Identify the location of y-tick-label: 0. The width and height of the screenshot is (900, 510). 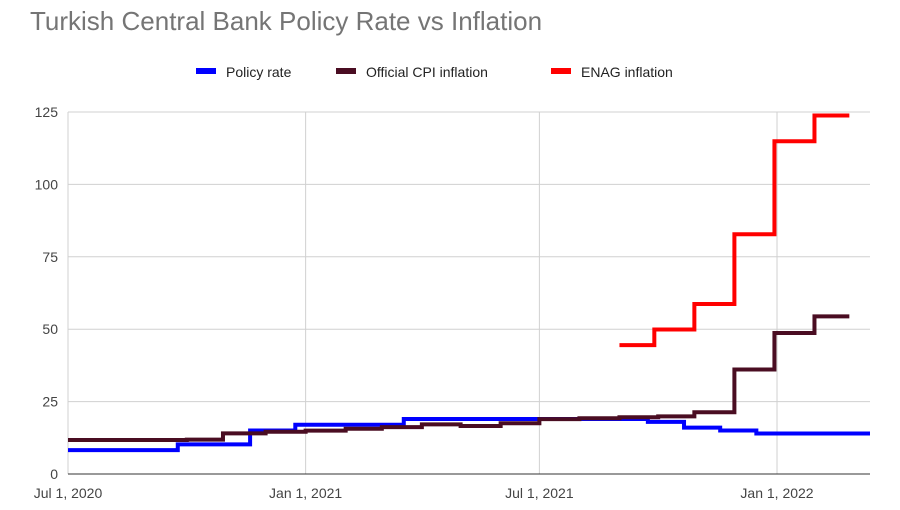
(54, 474).